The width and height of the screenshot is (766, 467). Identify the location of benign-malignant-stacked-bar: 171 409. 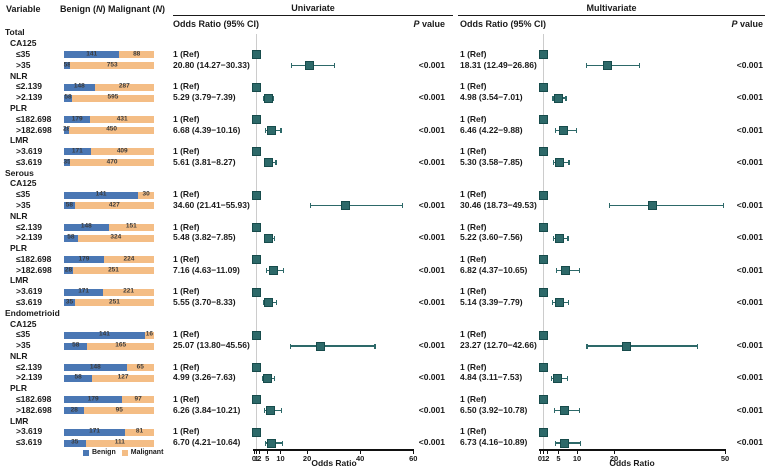
(109, 152).